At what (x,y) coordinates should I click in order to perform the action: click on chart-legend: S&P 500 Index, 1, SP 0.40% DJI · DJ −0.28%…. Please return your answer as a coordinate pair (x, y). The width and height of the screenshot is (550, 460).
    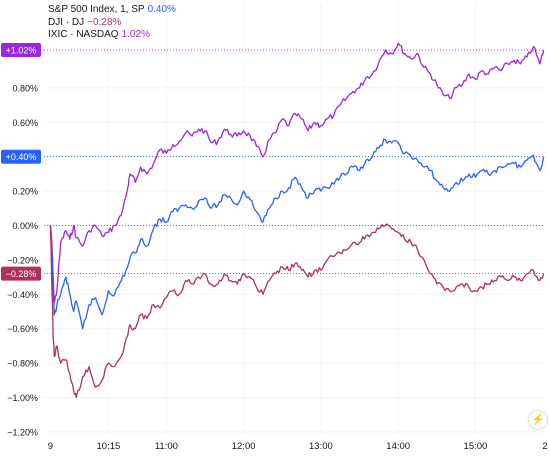
    Looking at the image, I should click on (112, 23).